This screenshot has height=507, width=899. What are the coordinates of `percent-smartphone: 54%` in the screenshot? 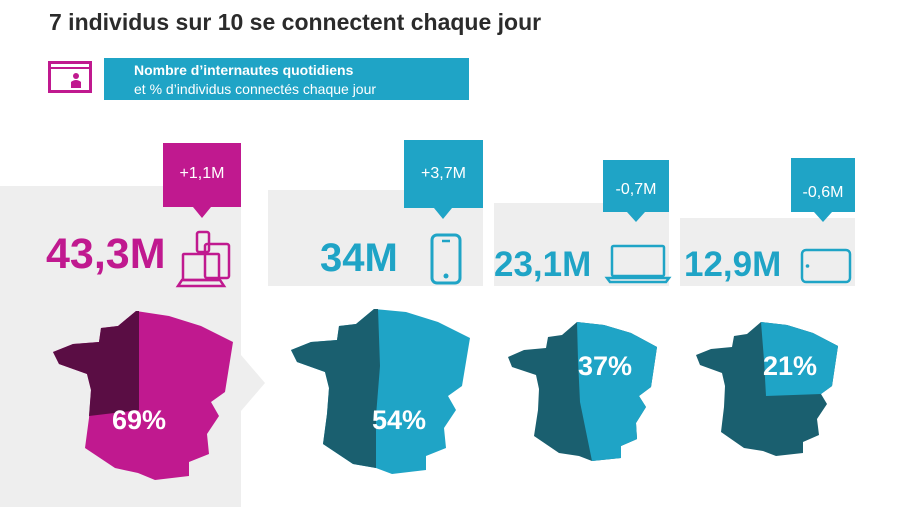 It's located at (399, 420).